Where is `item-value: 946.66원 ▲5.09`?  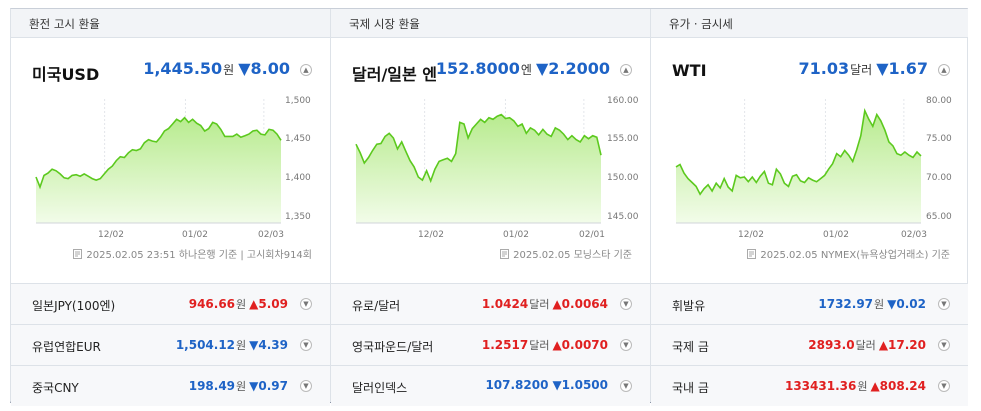
item-value: 946.66원 ▲5.09 is located at coordinates (238, 304).